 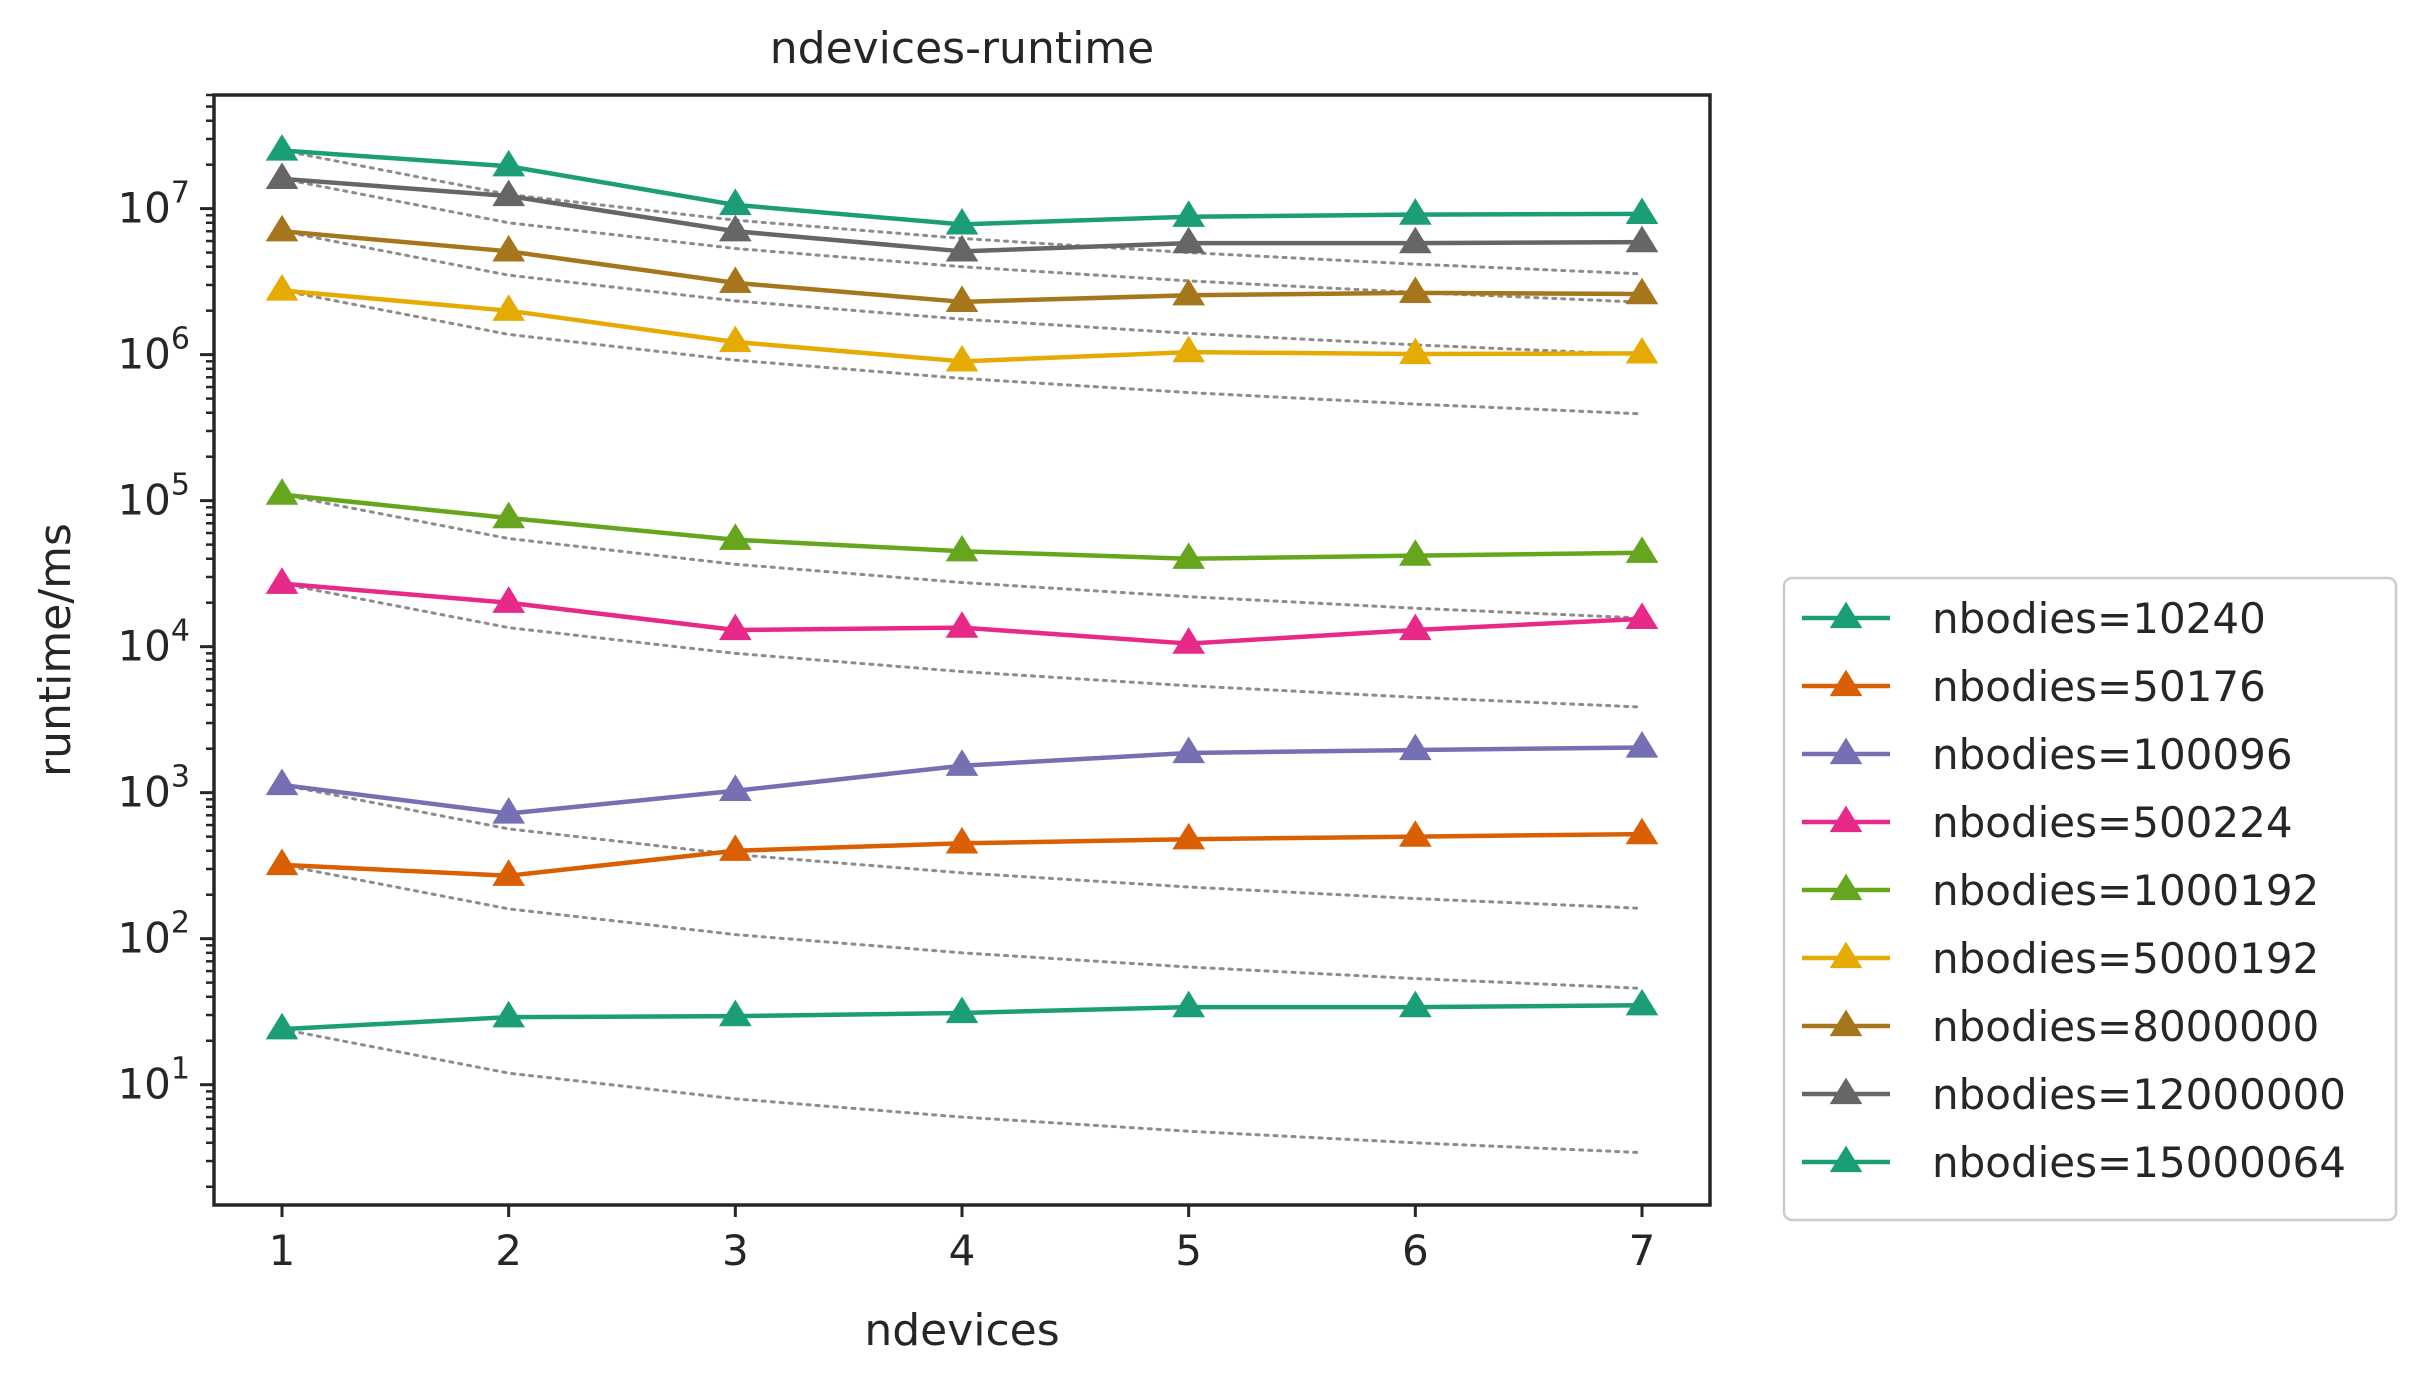 I want to click on x-axis: 1 2 3 4 5 6 7, so click(x=962, y=1240).